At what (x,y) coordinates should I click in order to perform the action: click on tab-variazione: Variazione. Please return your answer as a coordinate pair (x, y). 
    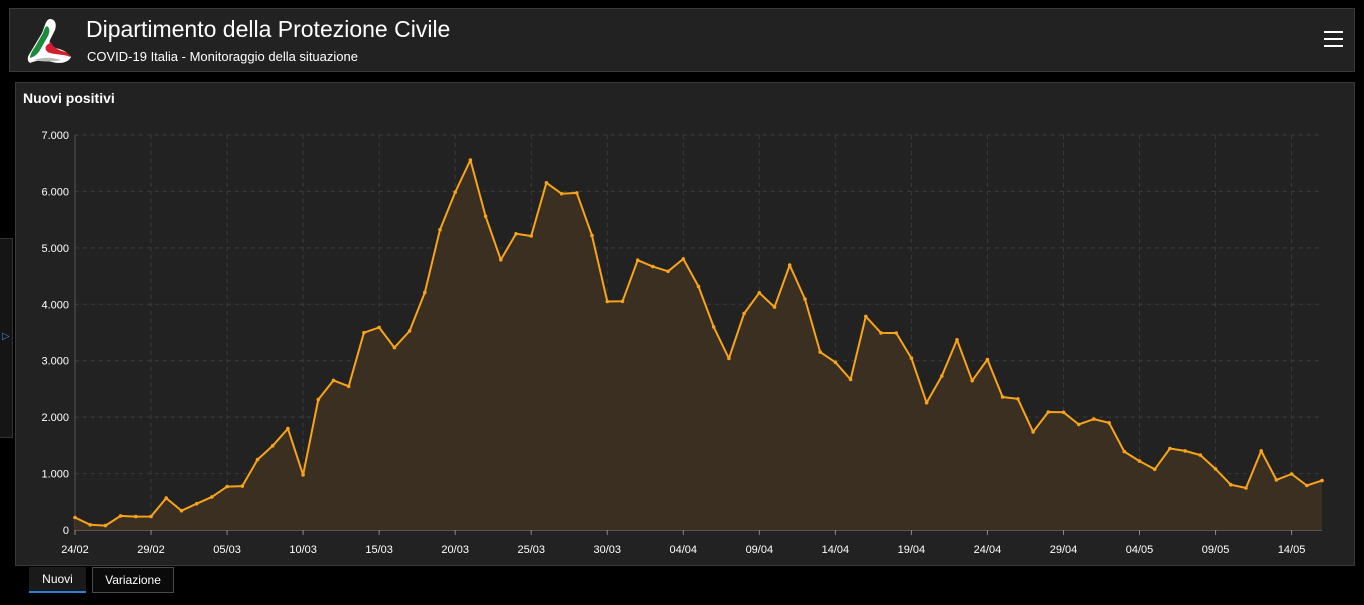
    Looking at the image, I should click on (133, 580).